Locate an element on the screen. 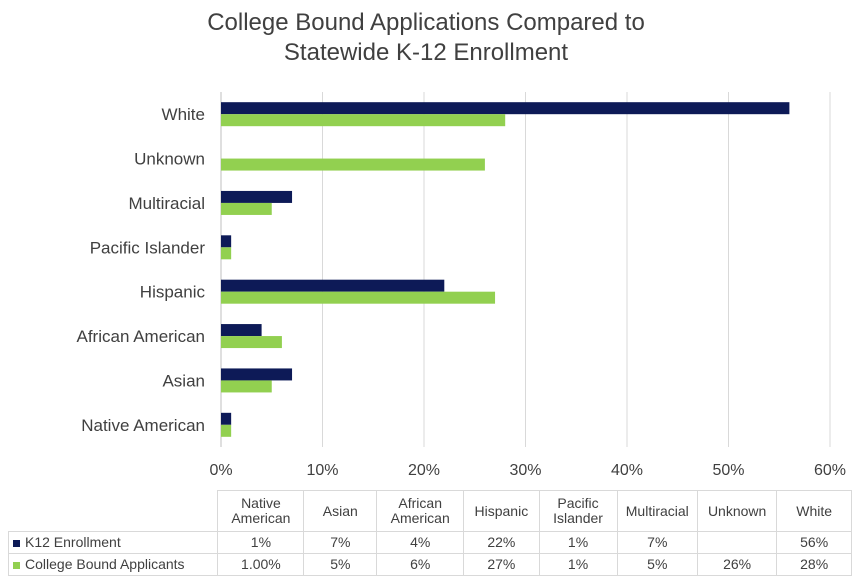 The width and height of the screenshot is (852, 577). chart-title-line-2: Statewide K-12 Enrollment is located at coordinates (426, 52).